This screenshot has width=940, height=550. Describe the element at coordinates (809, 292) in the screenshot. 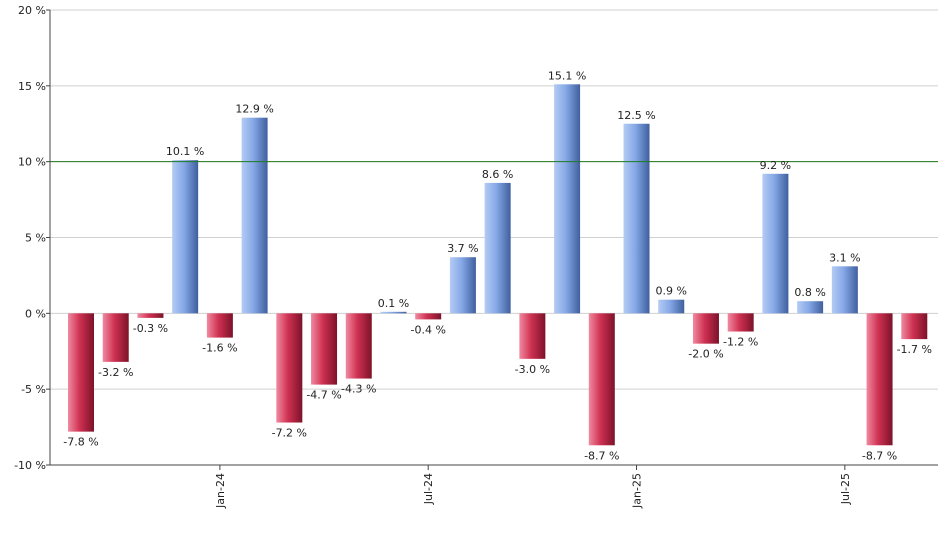

I see `data-label: 0.8 %` at that location.